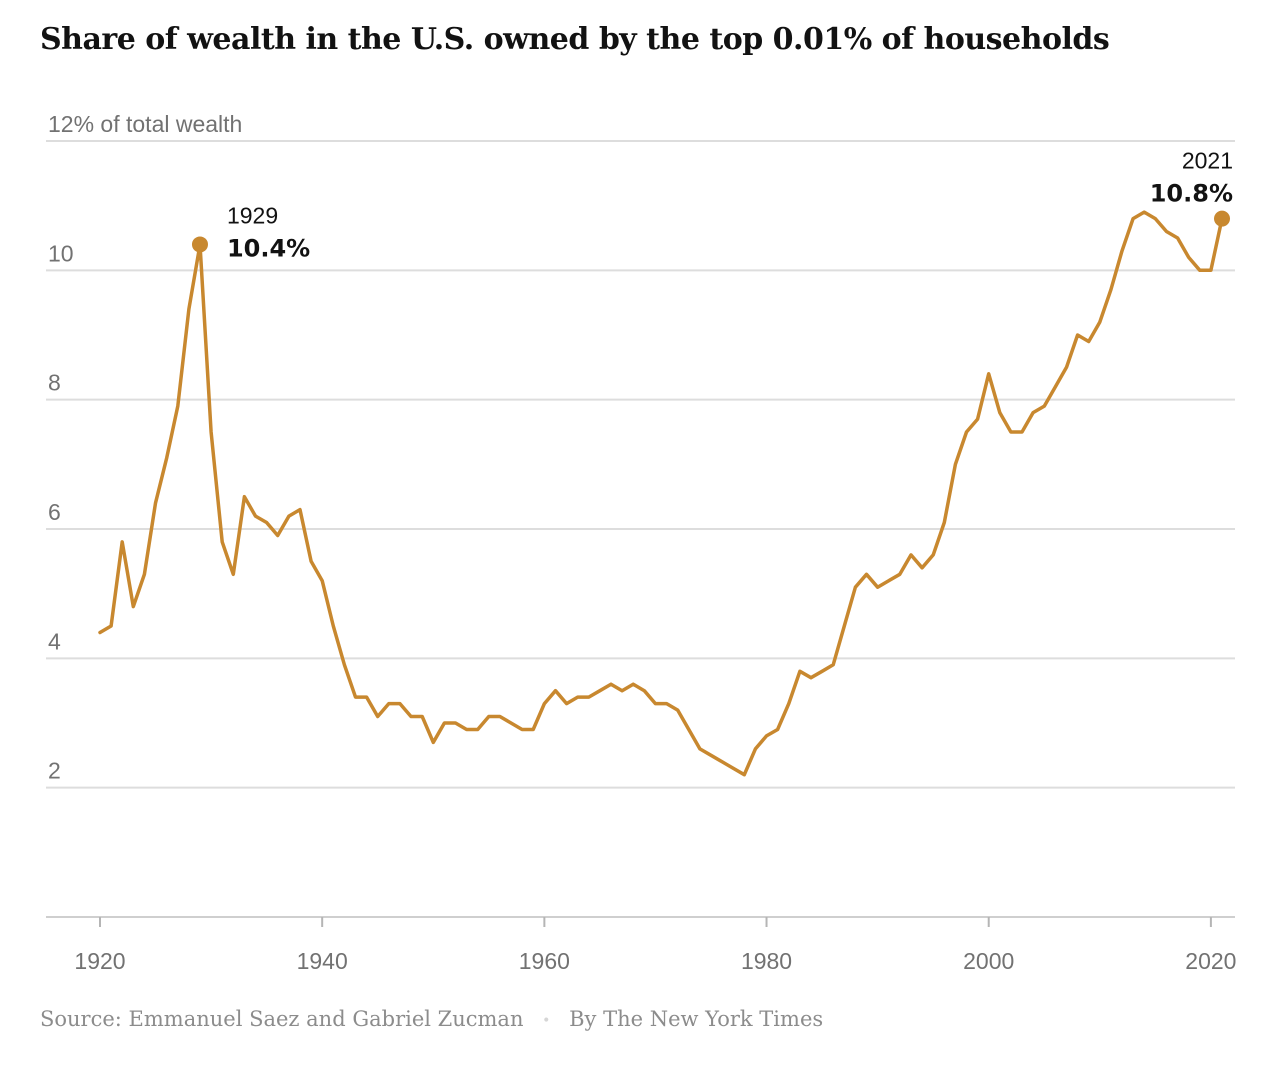 The image size is (1272, 1070). Describe the element at coordinates (988, 961) in the screenshot. I see `x-tick-label: 2000` at that location.